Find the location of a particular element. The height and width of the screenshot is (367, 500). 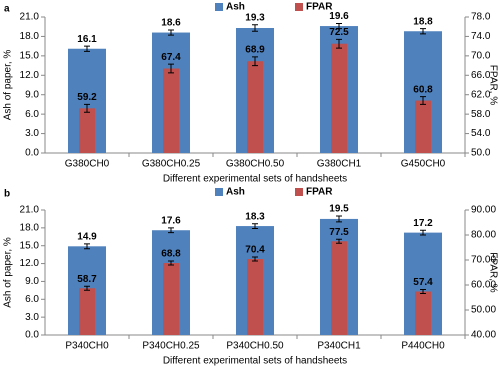

x-tick-label: G380CH1 is located at coordinates (339, 164).